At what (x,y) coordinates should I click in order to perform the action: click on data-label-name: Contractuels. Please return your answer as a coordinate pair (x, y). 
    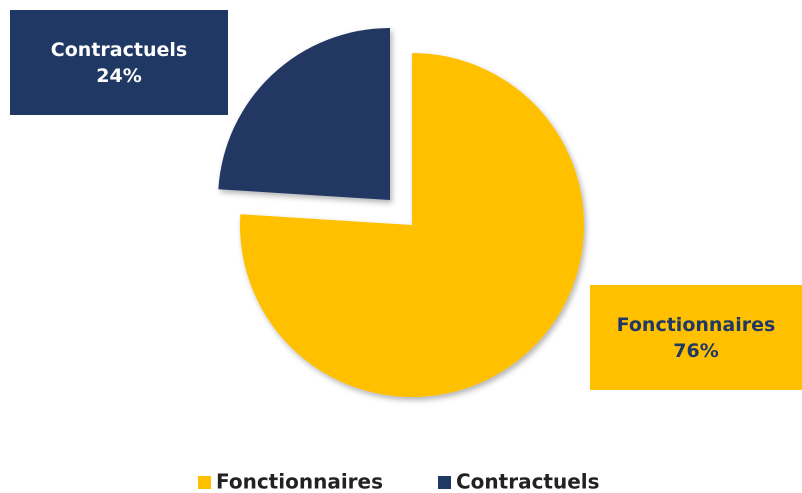
    Looking at the image, I should click on (119, 50).